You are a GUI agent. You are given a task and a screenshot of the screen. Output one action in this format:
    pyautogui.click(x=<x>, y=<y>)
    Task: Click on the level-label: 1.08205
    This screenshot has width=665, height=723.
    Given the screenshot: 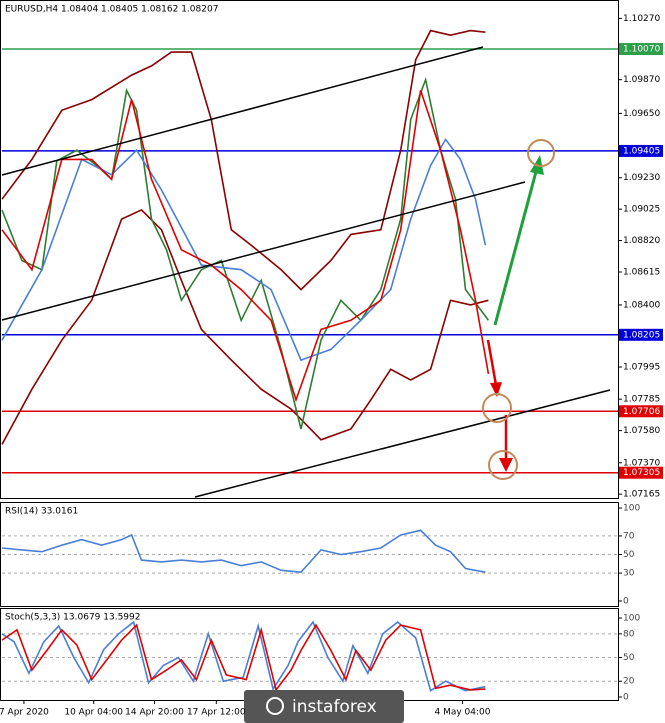 What is the action you would take?
    pyautogui.click(x=641, y=335)
    